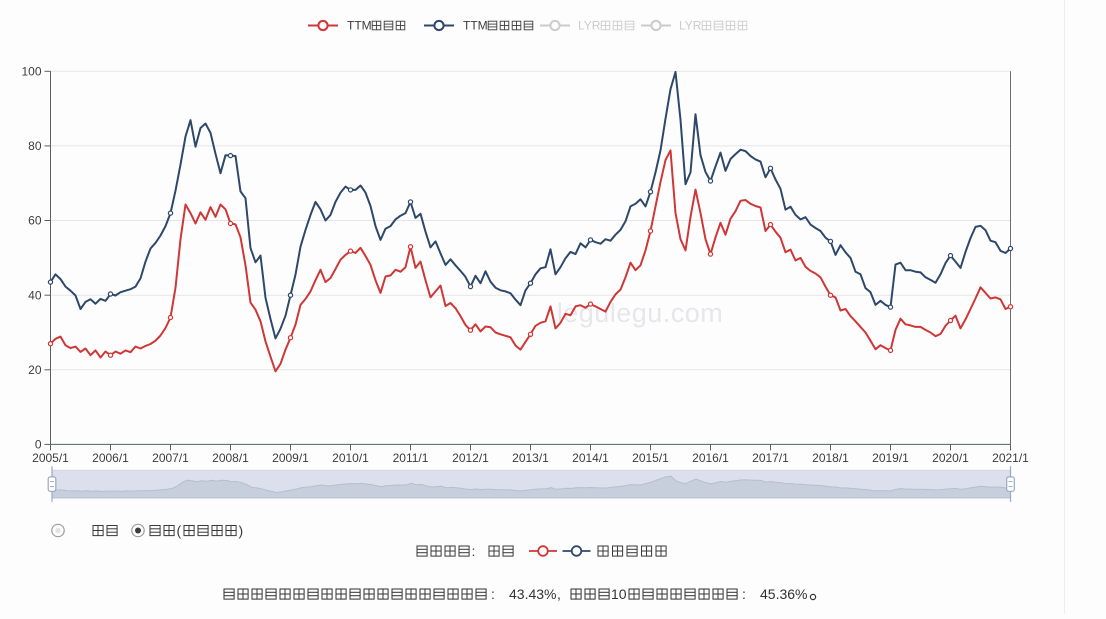 Image resolution: width=1106 pixels, height=619 pixels. What do you see at coordinates (50, 458) in the screenshot?
I see `svg-text: 2005/1` at bounding box center [50, 458].